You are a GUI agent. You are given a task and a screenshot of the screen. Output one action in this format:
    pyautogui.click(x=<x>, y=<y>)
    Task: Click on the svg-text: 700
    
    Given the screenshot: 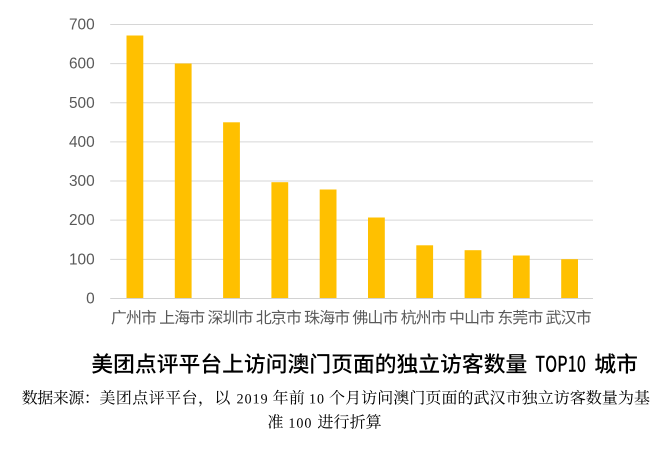 What is the action you would take?
    pyautogui.click(x=82, y=25)
    